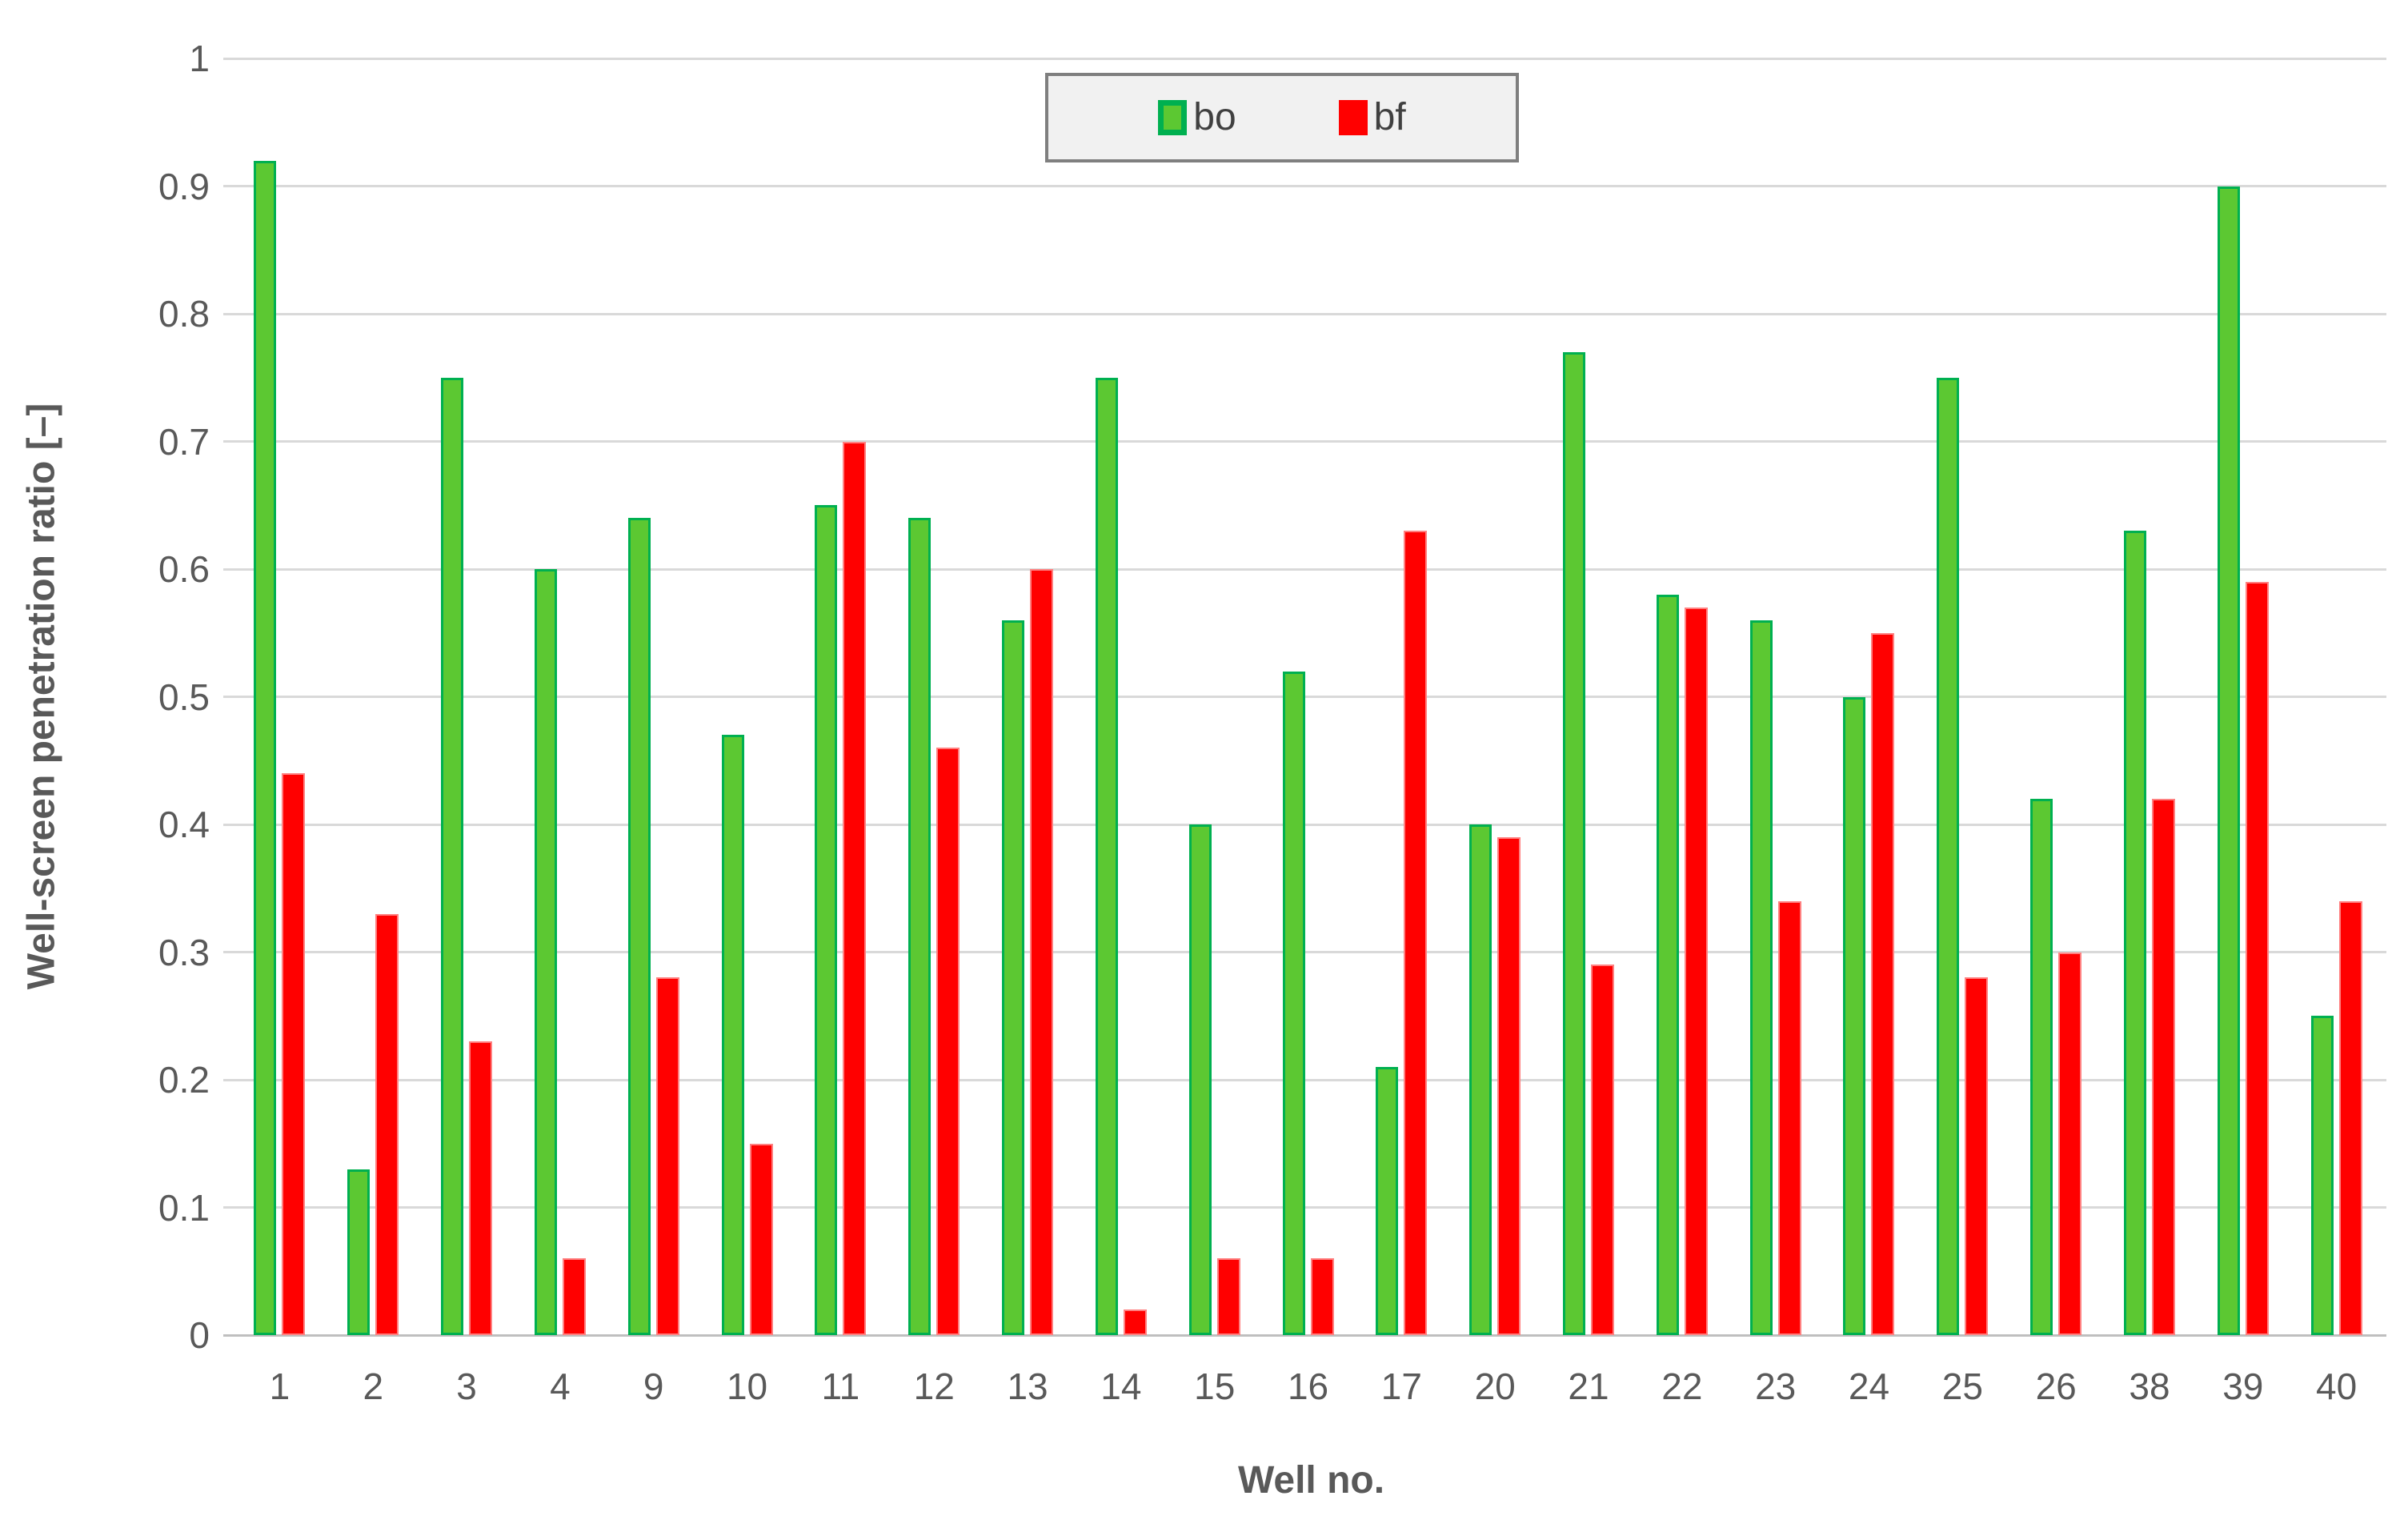 The width and height of the screenshot is (2408, 1536). Describe the element at coordinates (1311, 569) in the screenshot. I see `gridline-0.6` at that location.